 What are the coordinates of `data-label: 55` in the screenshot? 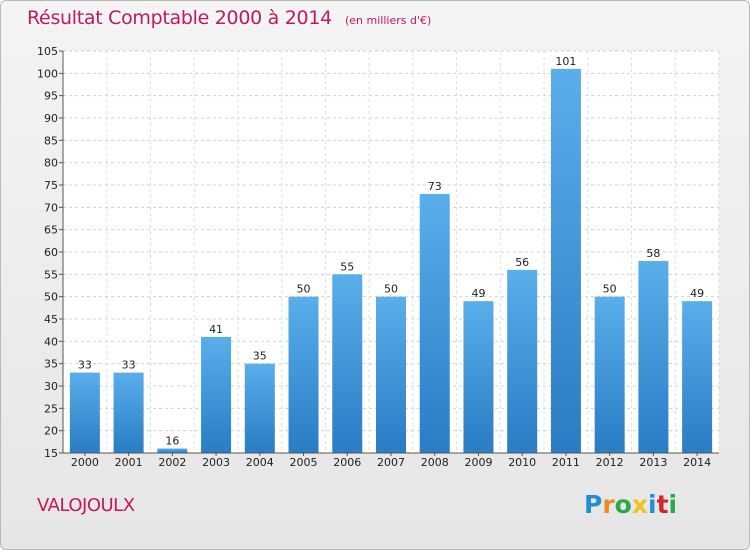 It's located at (347, 266).